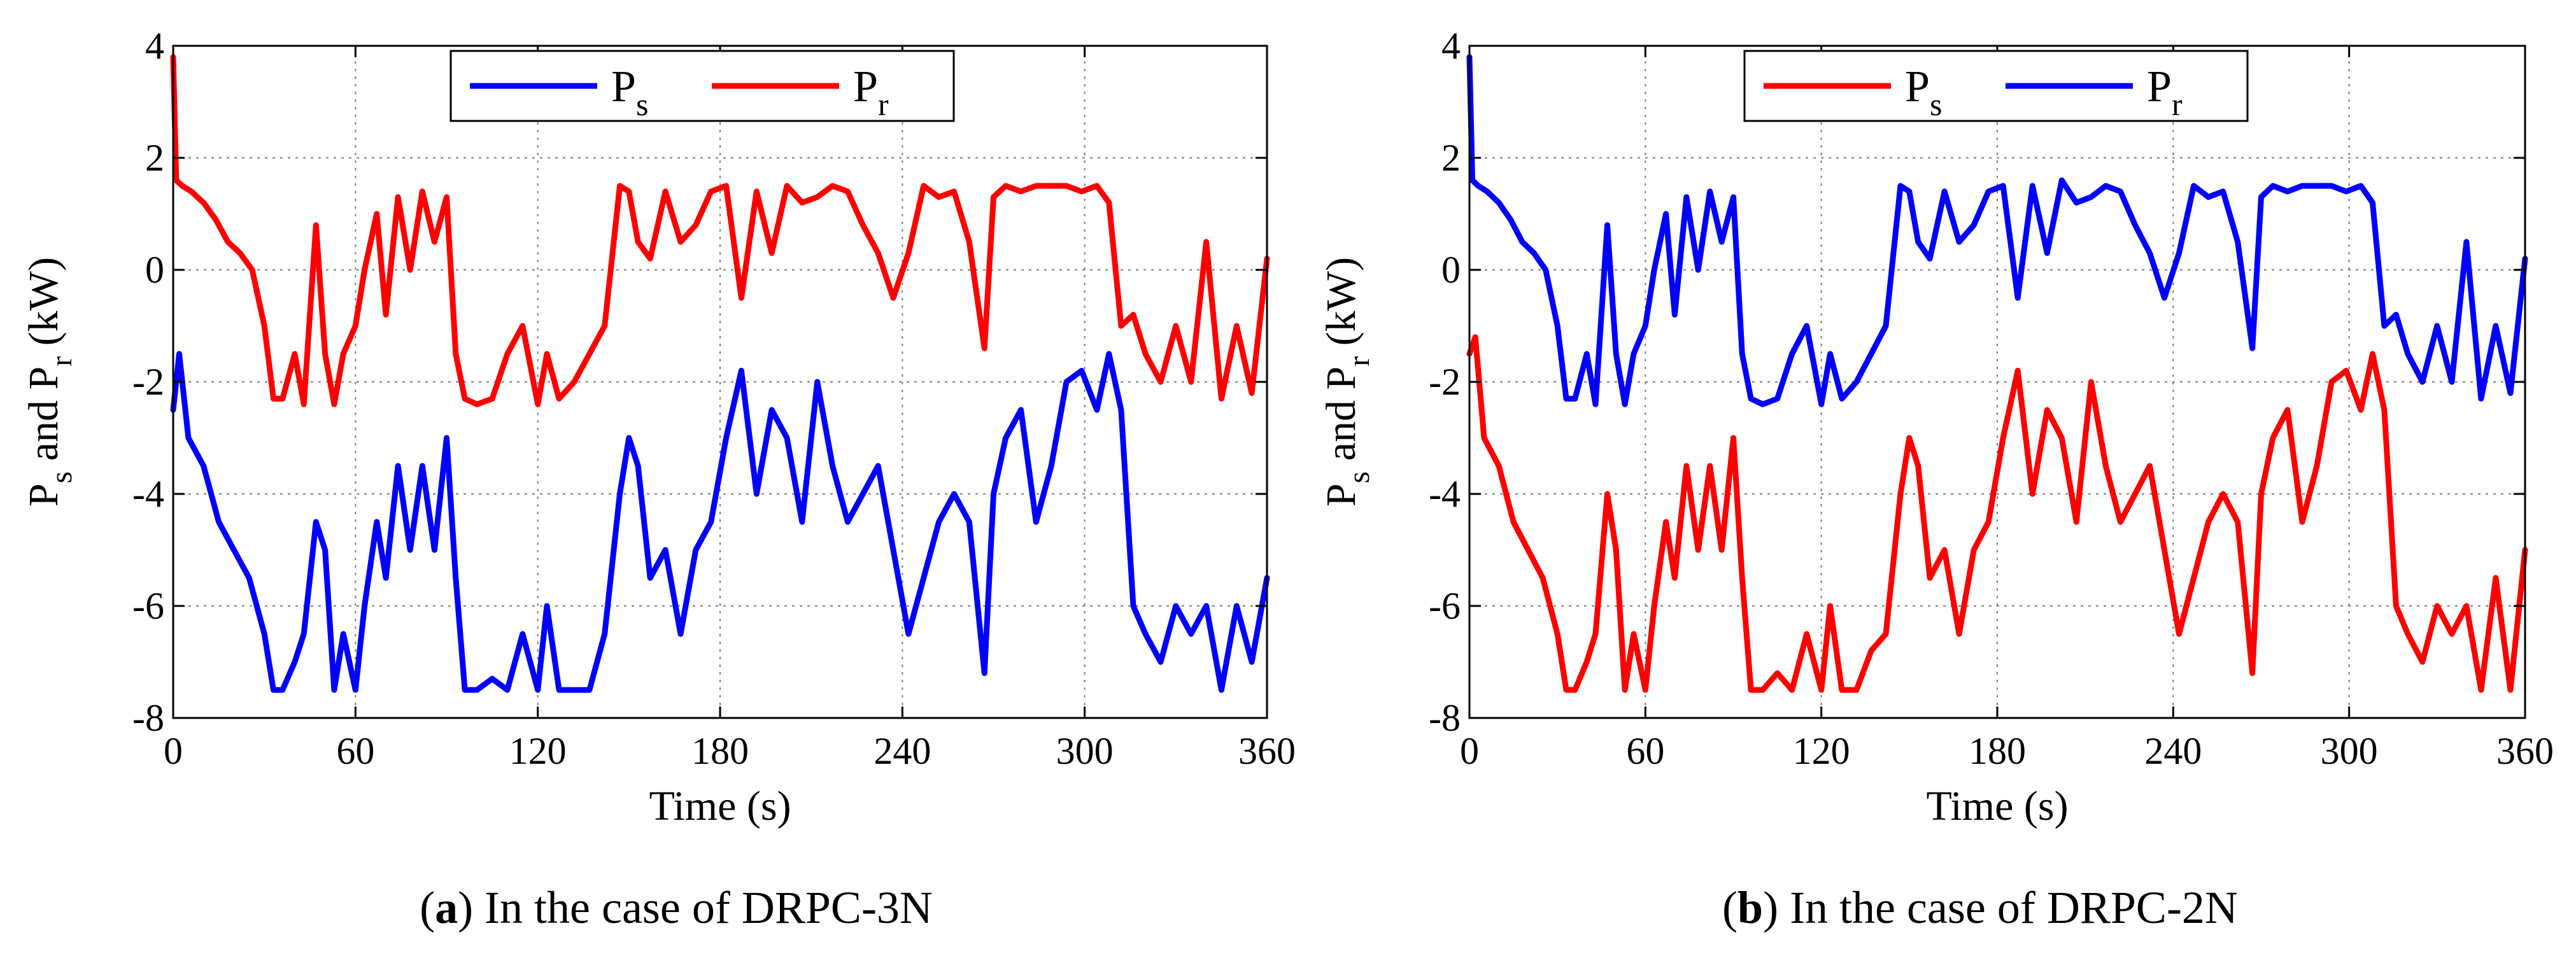 The height and width of the screenshot is (956, 2576). What do you see at coordinates (446, 907) in the screenshot?
I see `caption-label: a` at bounding box center [446, 907].